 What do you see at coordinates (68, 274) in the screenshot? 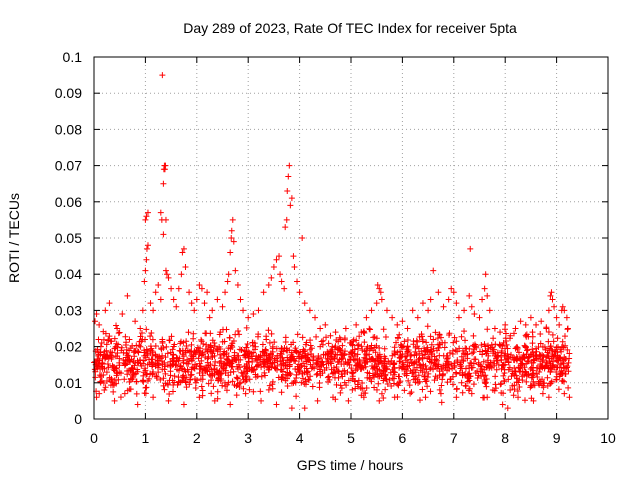
I see `y-tick-label: 0.04` at bounding box center [68, 274].